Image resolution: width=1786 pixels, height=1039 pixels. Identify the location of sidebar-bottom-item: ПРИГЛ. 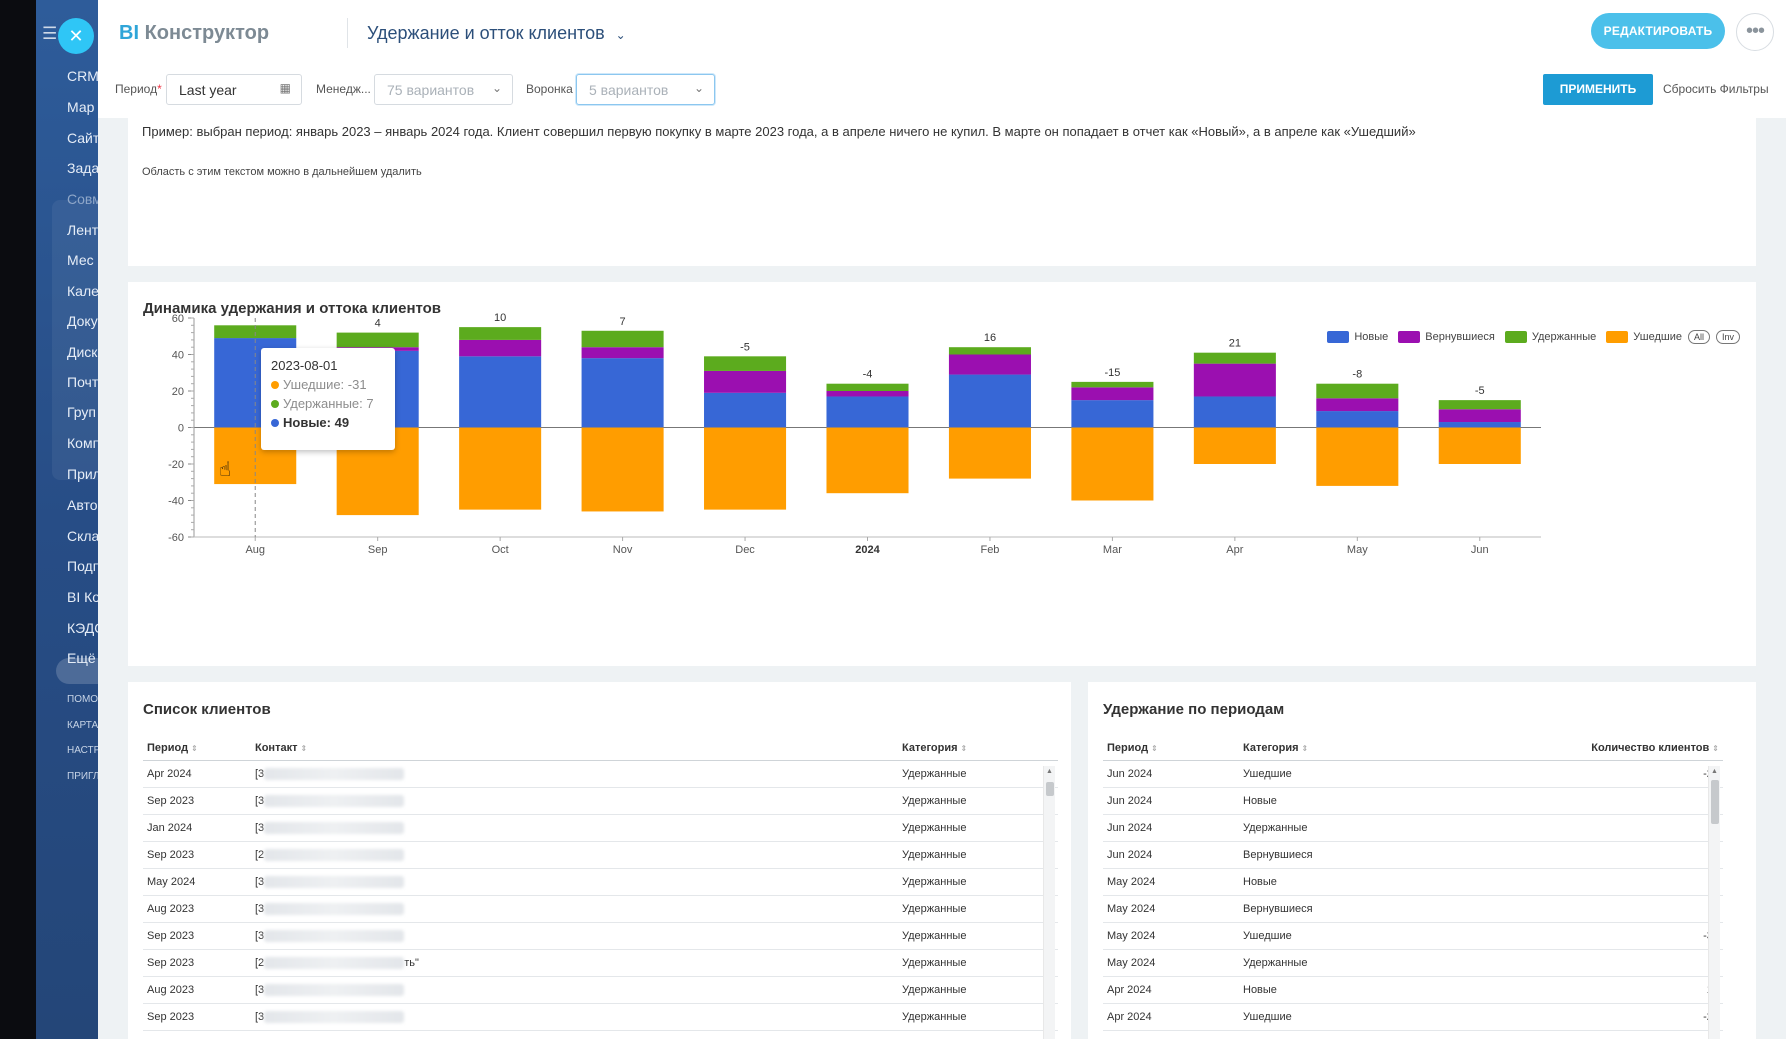
(82, 776).